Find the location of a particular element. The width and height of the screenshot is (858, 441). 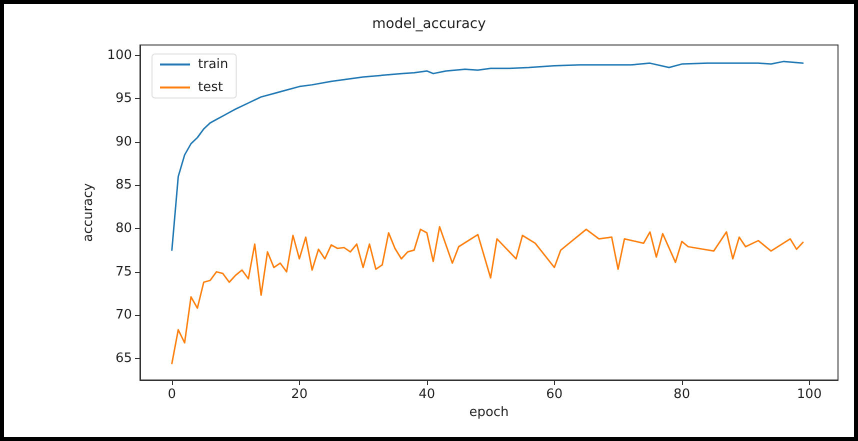

y-tick-label: 100 is located at coordinates (119, 55).